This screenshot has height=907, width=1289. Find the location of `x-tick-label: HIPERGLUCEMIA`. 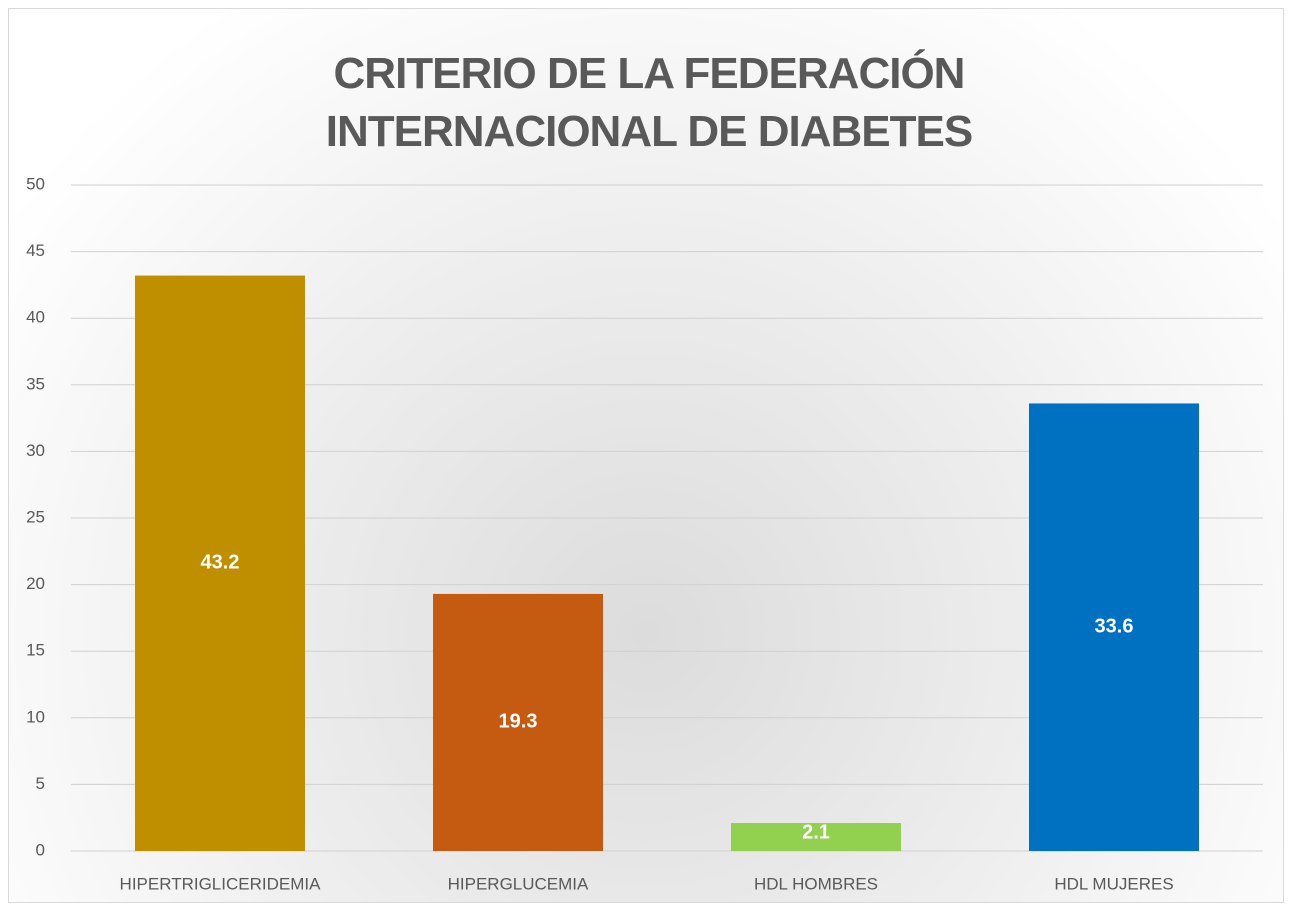

x-tick-label: HIPERGLUCEMIA is located at coordinates (518, 883).